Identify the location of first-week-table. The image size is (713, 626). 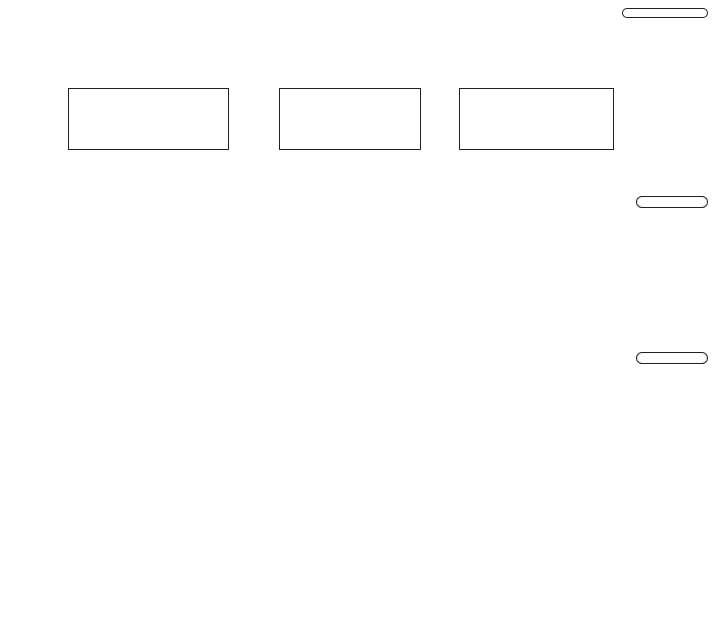
(350, 119).